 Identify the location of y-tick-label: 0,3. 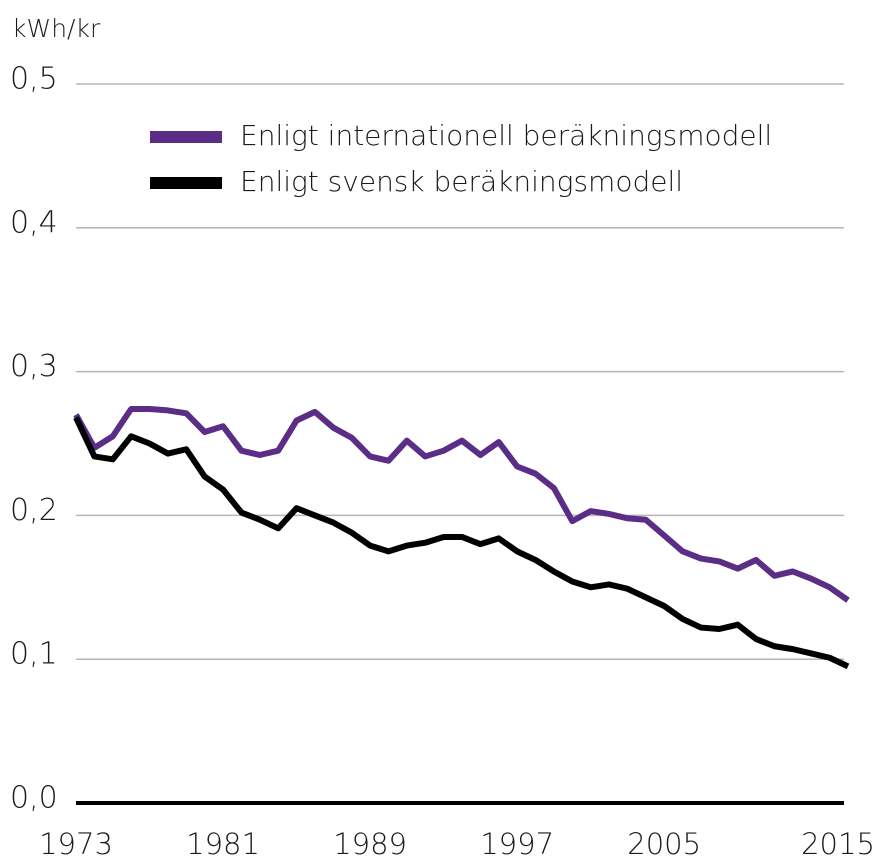
(34, 366).